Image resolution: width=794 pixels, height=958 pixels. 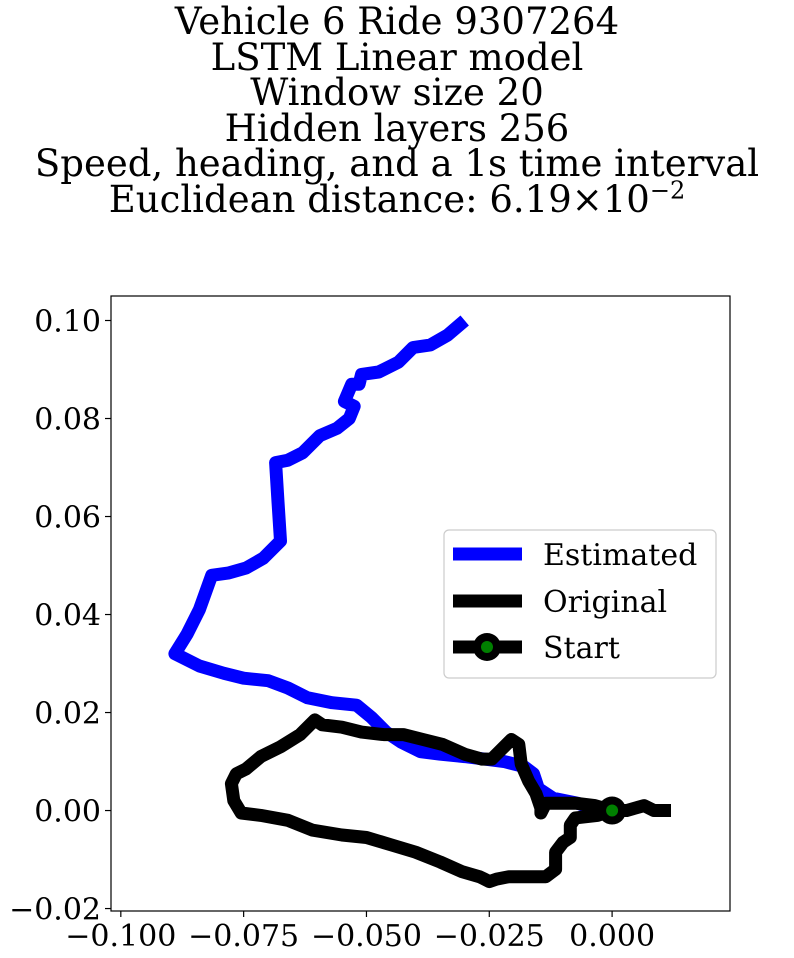 I want to click on y-tick-label: 0.04, so click(x=67, y=616).